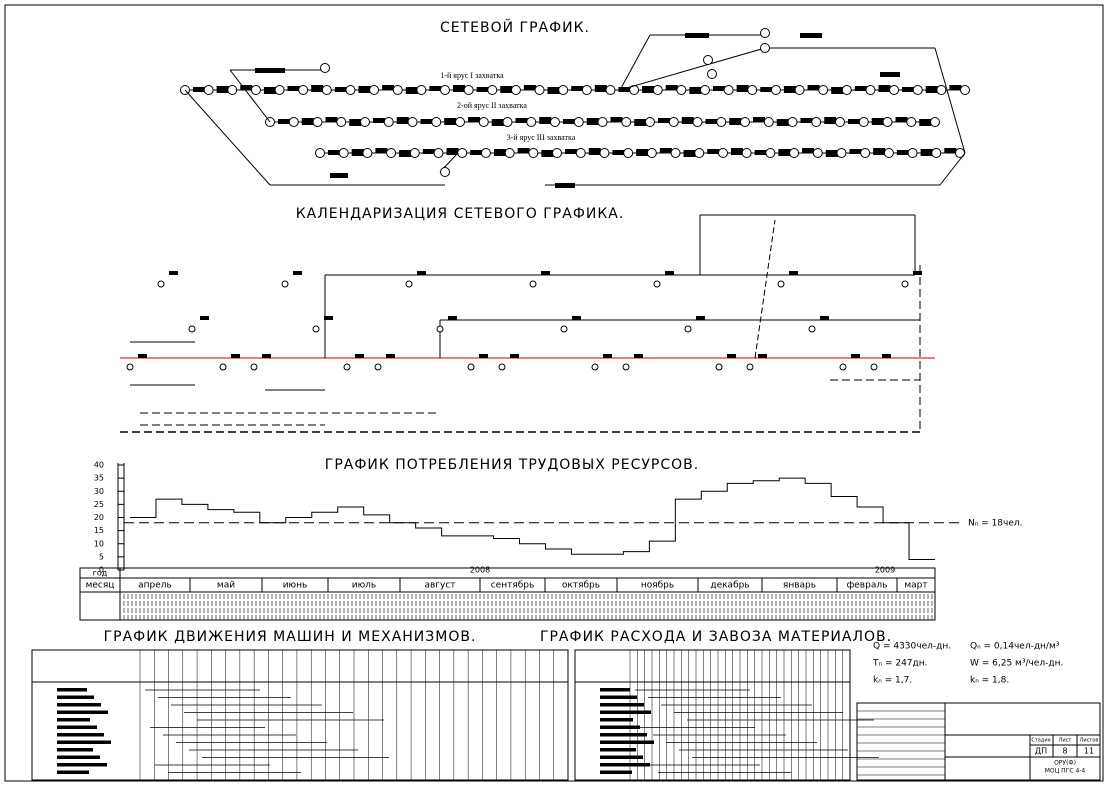 The width and height of the screenshot is (1109, 787). What do you see at coordinates (100, 586) in the screenshot?
I see `month-label: месяц` at bounding box center [100, 586].